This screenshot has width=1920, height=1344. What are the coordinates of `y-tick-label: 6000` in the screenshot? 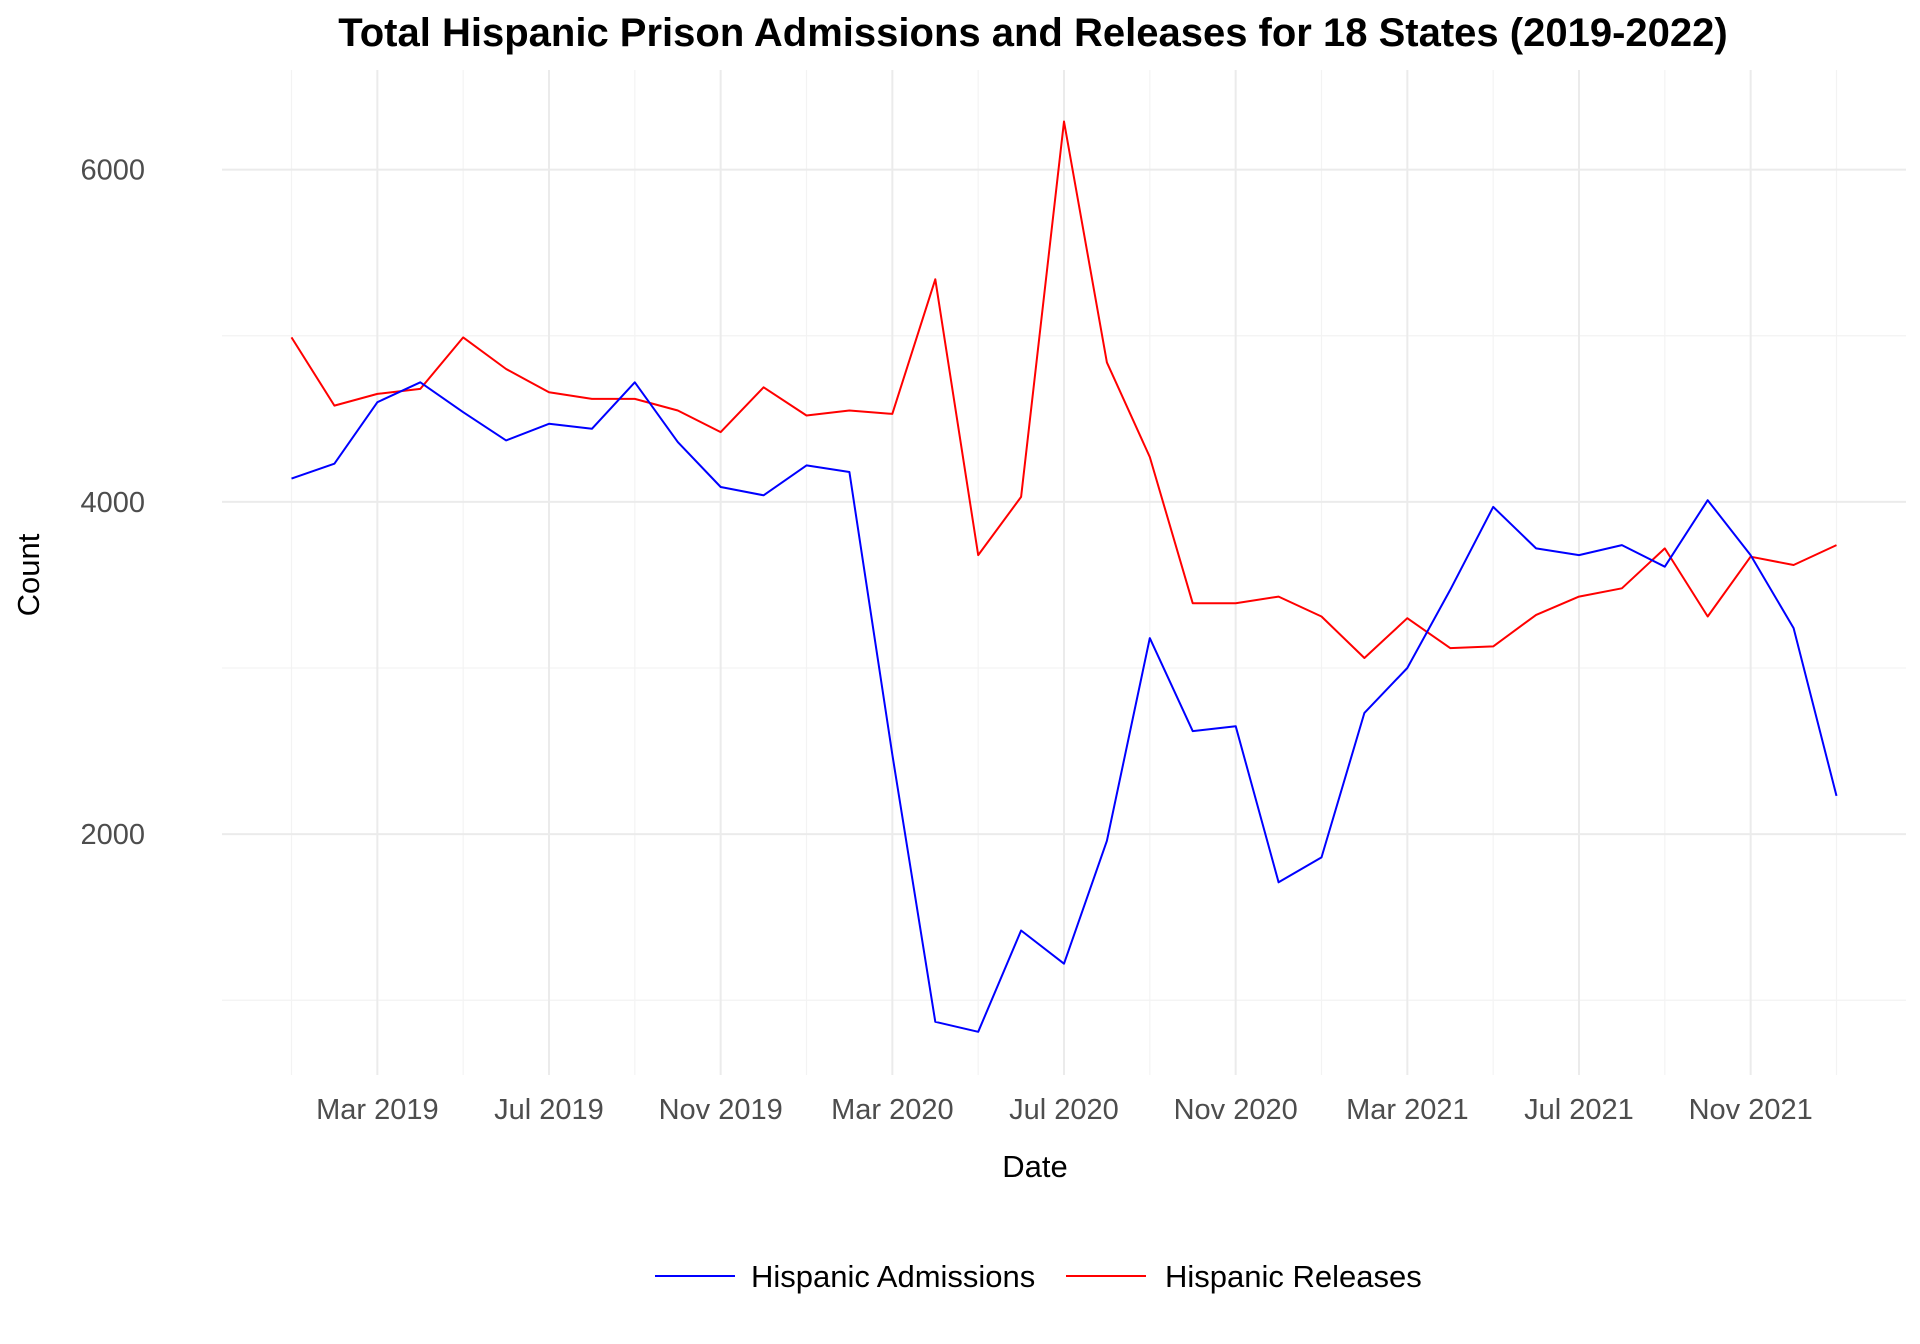 It's located at (112, 171).